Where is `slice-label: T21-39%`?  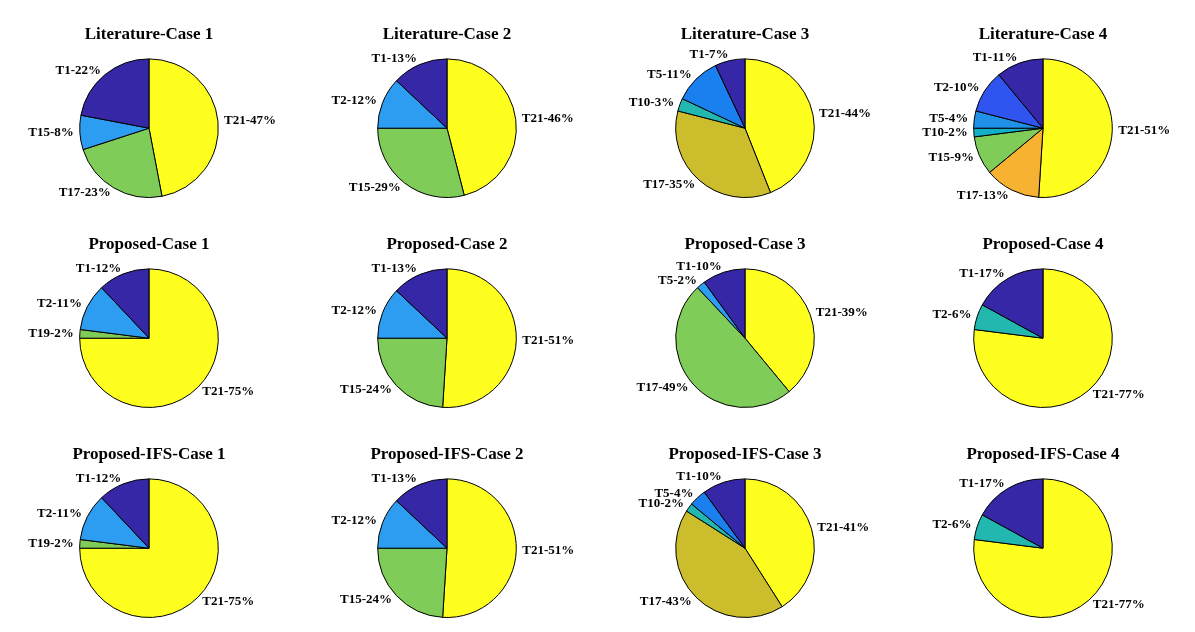
slice-label: T21-39% is located at coordinates (841, 312).